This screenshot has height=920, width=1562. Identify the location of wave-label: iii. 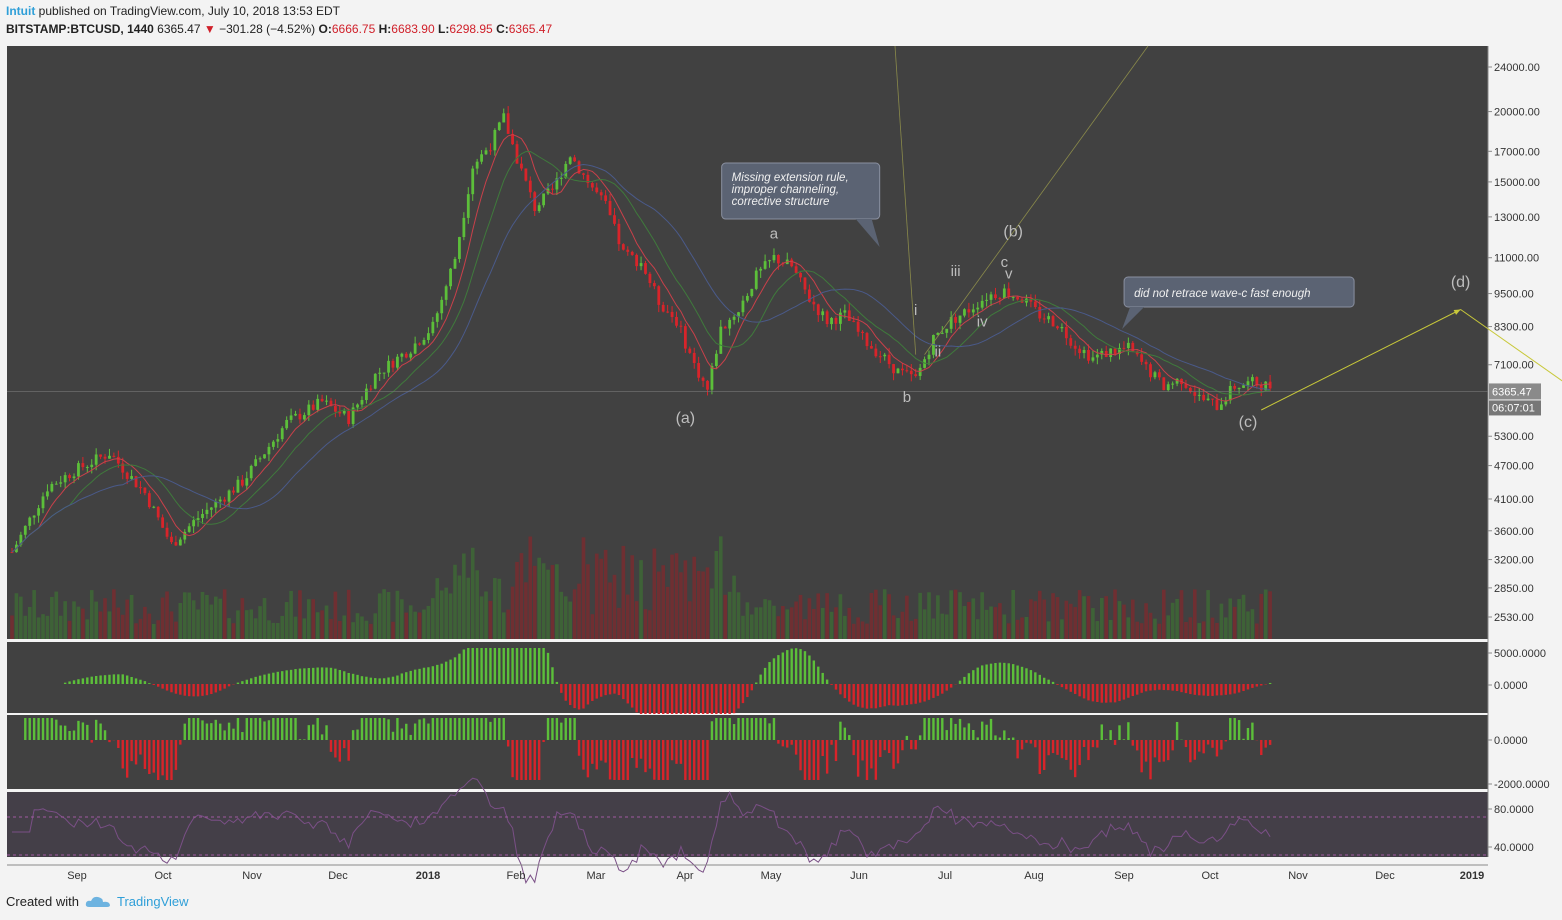
(956, 271).